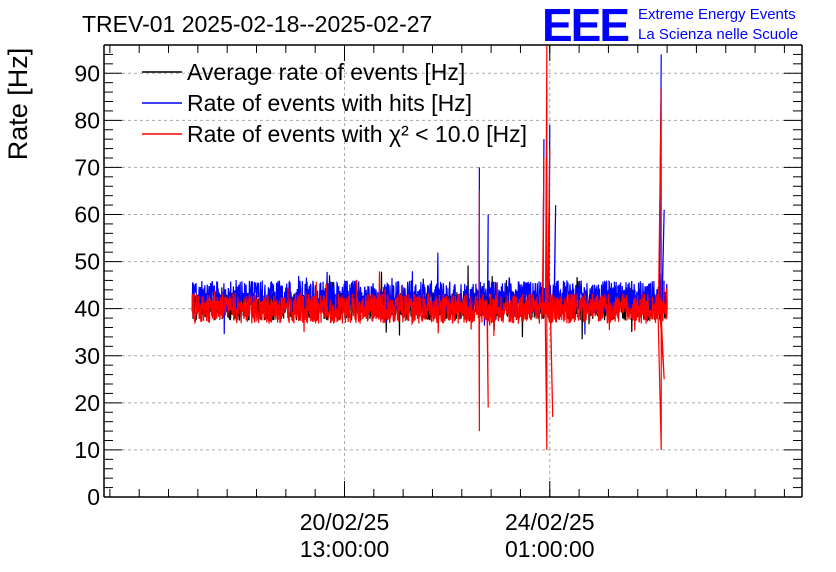 The width and height of the screenshot is (836, 572). What do you see at coordinates (87, 120) in the screenshot?
I see `y-tick-label: 80` at bounding box center [87, 120].